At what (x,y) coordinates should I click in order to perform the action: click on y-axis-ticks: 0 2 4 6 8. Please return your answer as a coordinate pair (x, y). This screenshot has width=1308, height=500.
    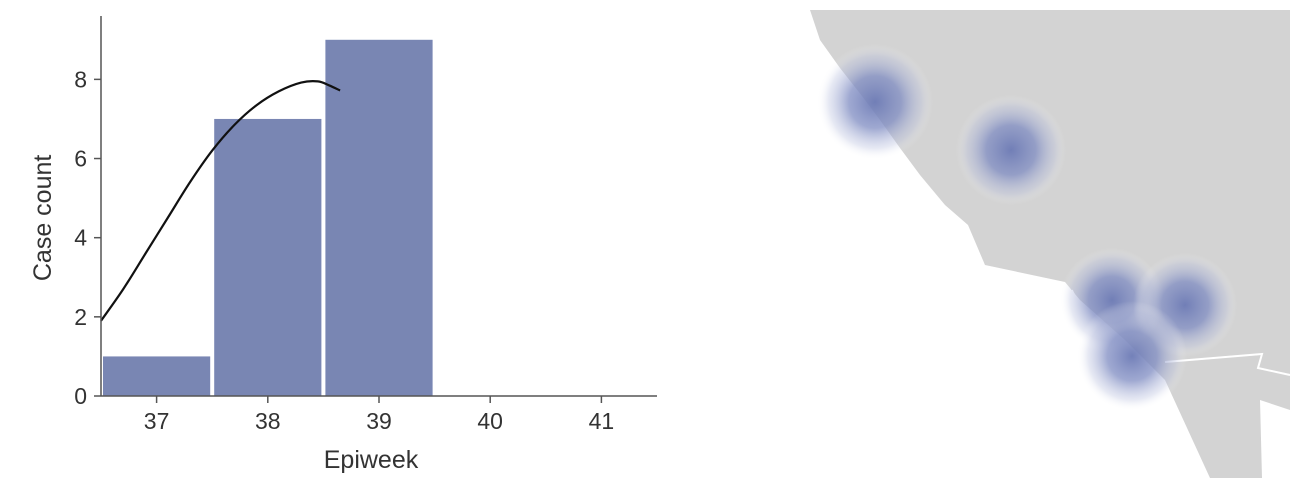
    Looking at the image, I should click on (87, 237).